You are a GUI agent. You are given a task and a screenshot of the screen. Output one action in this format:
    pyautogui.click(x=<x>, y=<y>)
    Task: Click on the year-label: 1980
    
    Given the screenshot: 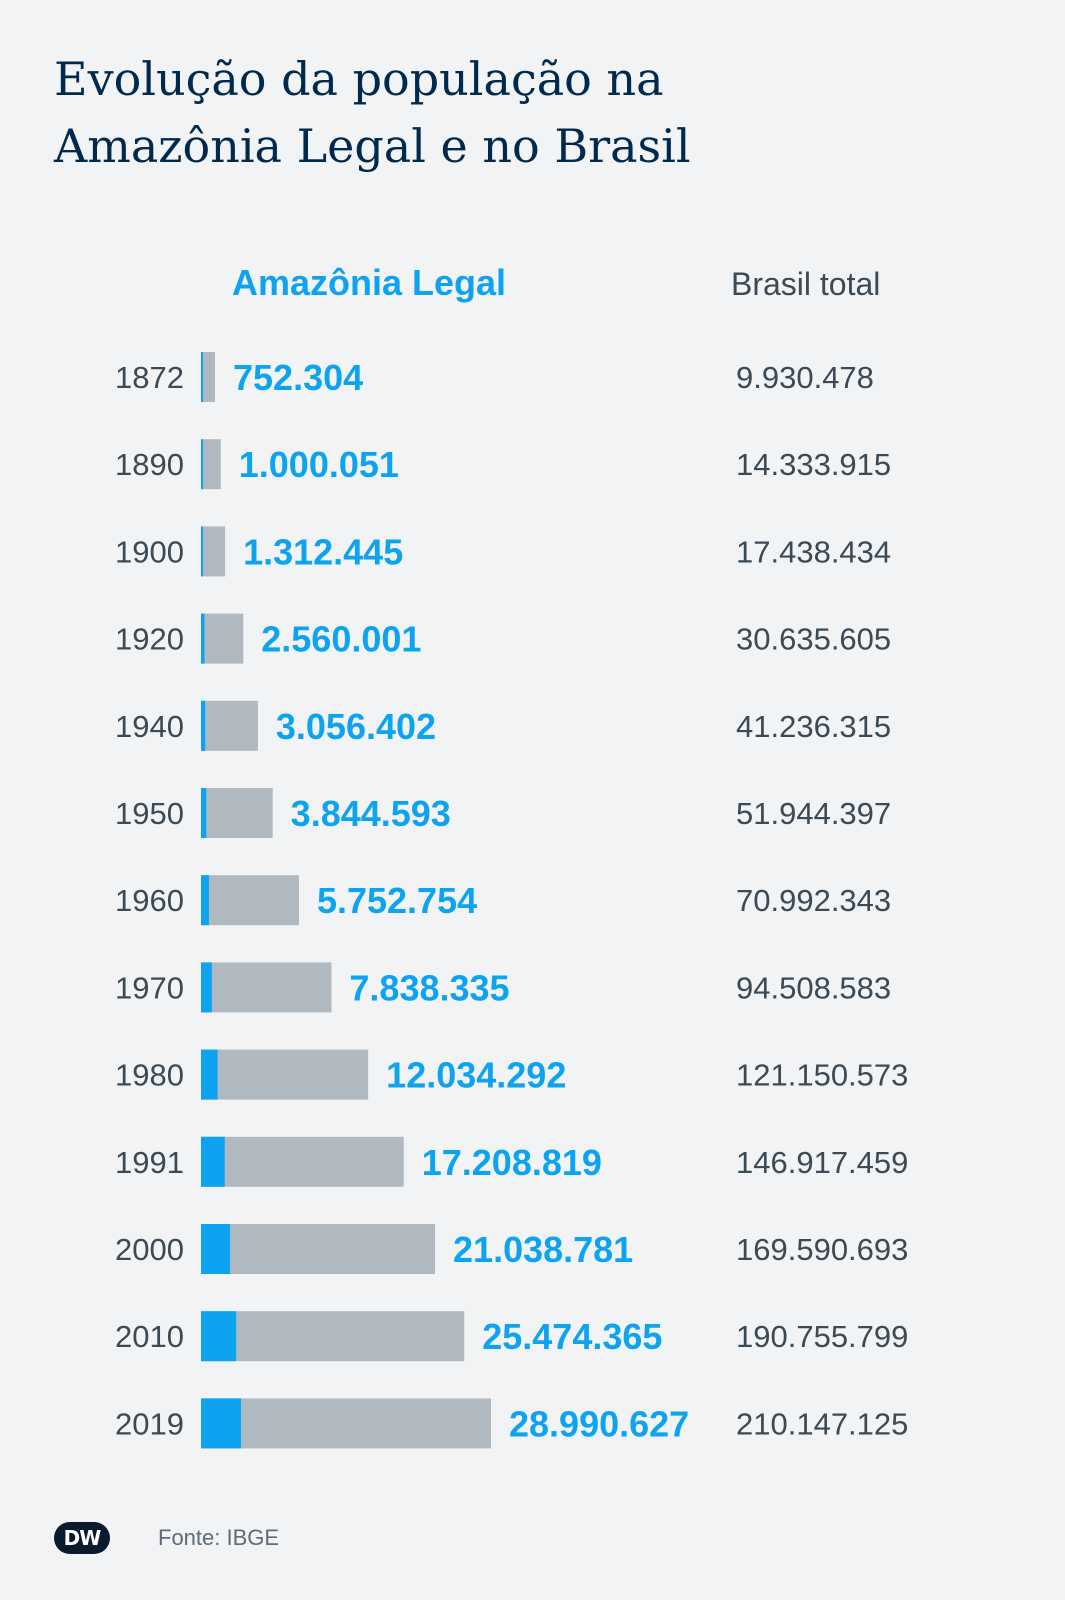 What is the action you would take?
    pyautogui.click(x=149, y=1075)
    